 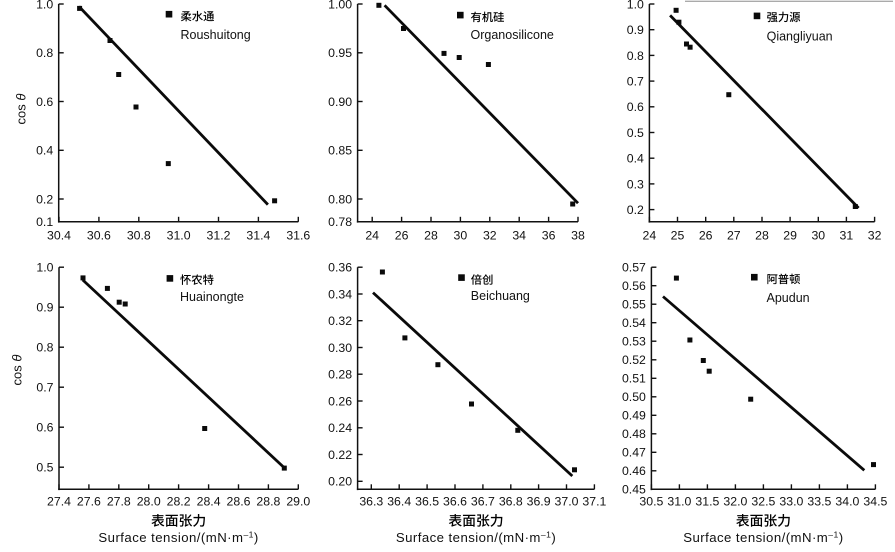 What do you see at coordinates (268, 502) in the screenshot?
I see `svg-text: 28.8` at bounding box center [268, 502].